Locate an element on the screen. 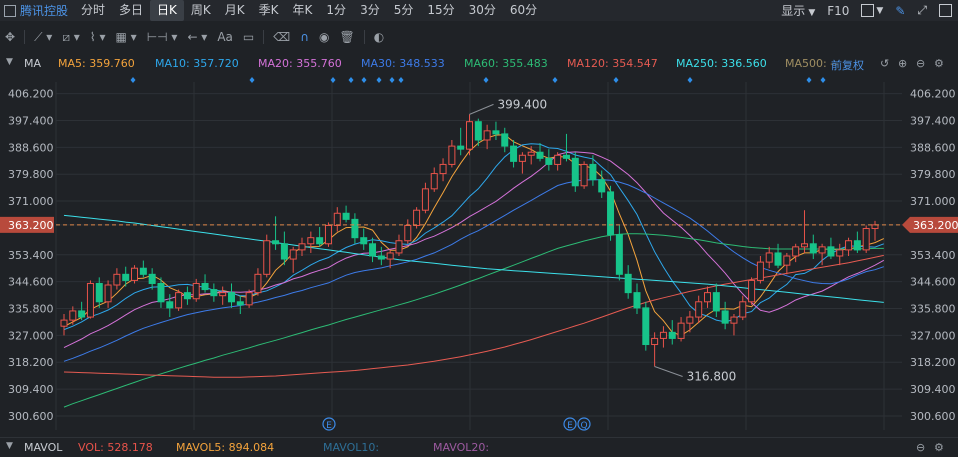 This screenshot has width=958, height=457. toggle-icon: ◐ is located at coordinates (379, 37).